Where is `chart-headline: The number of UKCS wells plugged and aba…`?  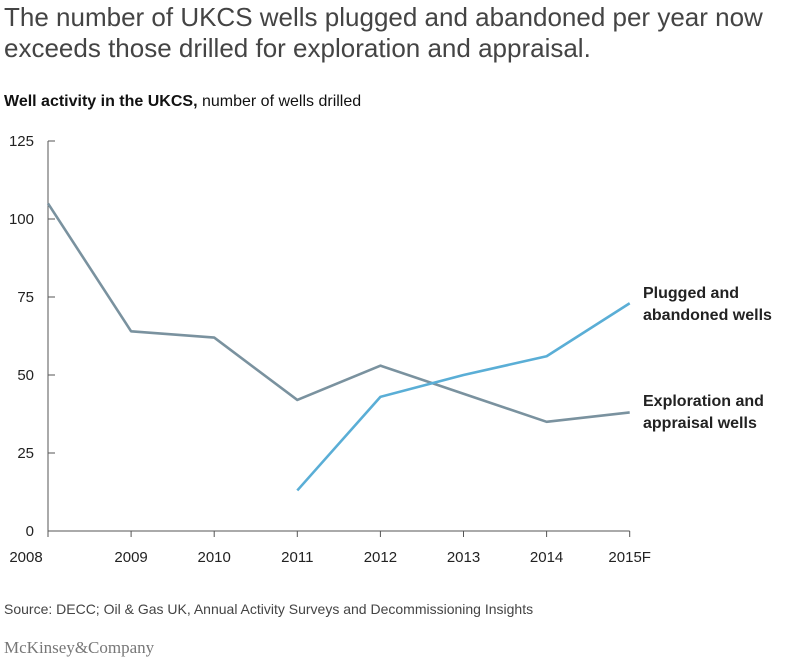 chart-headline: The number of UKCS wells plugged and aba… is located at coordinates (383, 32).